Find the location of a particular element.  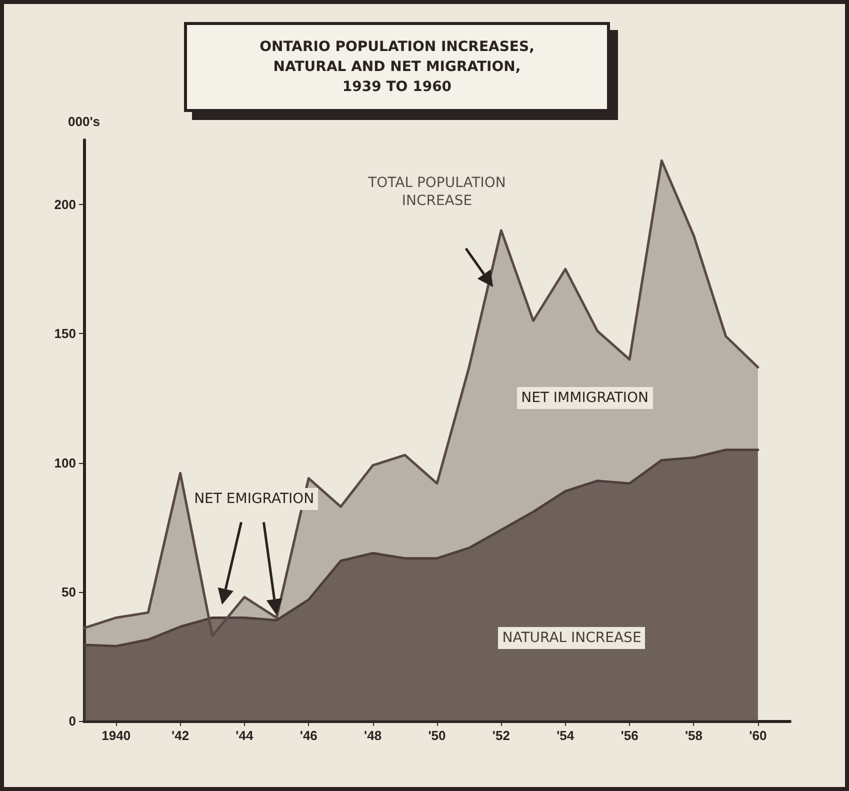

x-tick-label: '58 is located at coordinates (693, 735).